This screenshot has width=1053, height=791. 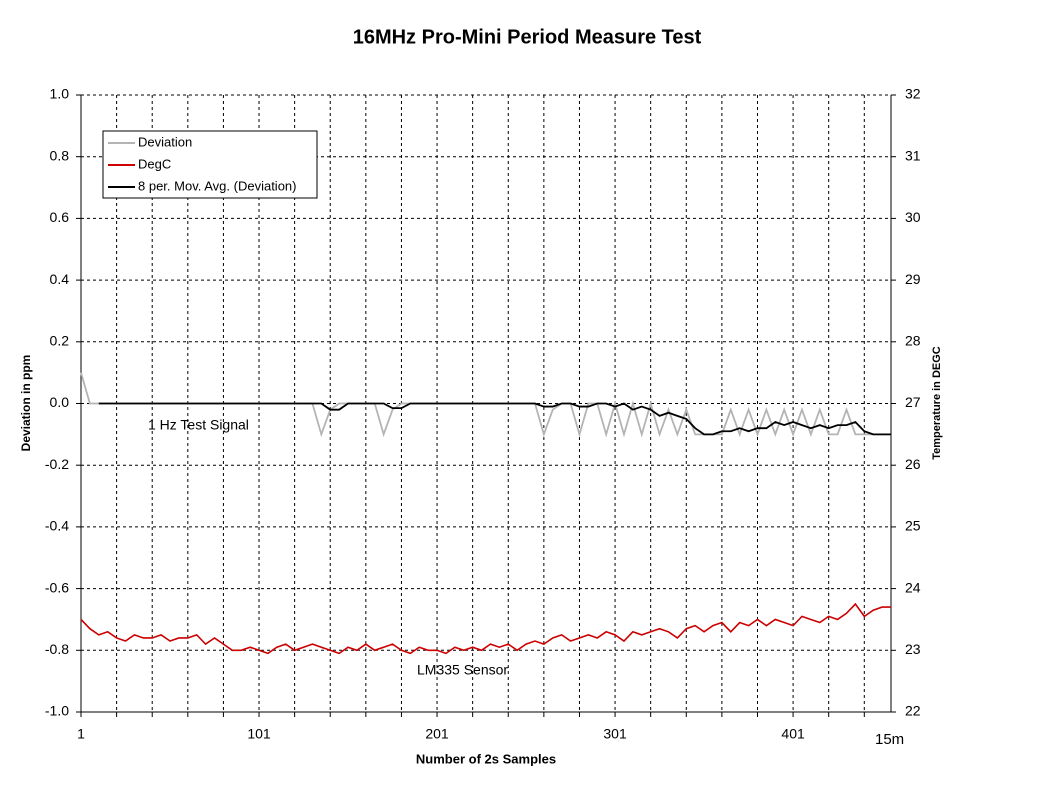 I want to click on annotation: LM335 Sensor, so click(x=462, y=670).